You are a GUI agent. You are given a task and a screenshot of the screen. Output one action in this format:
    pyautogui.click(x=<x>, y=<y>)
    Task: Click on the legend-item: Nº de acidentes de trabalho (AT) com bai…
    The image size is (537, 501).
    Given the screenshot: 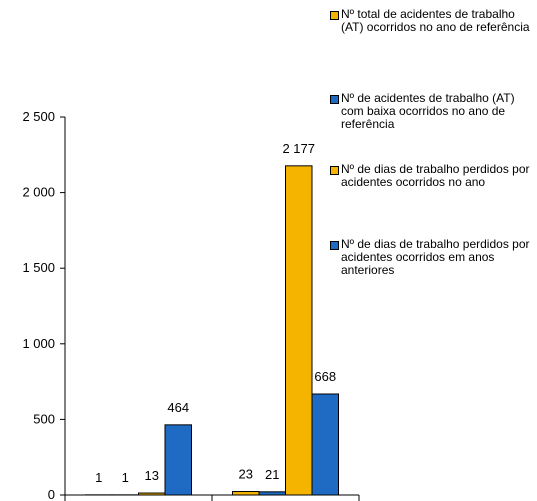 What is the action you would take?
    pyautogui.click(x=432, y=111)
    